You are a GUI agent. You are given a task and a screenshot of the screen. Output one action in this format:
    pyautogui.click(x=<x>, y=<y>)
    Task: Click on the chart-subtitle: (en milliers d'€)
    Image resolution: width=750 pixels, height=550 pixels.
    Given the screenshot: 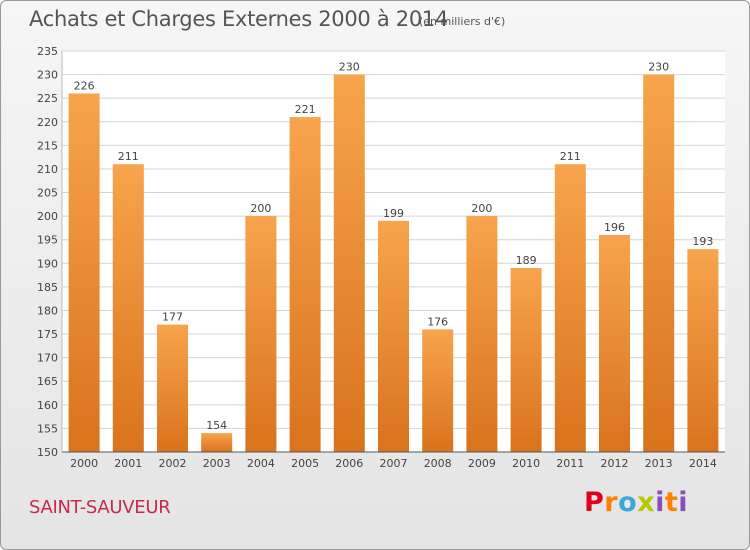 What is the action you would take?
    pyautogui.click(x=462, y=21)
    